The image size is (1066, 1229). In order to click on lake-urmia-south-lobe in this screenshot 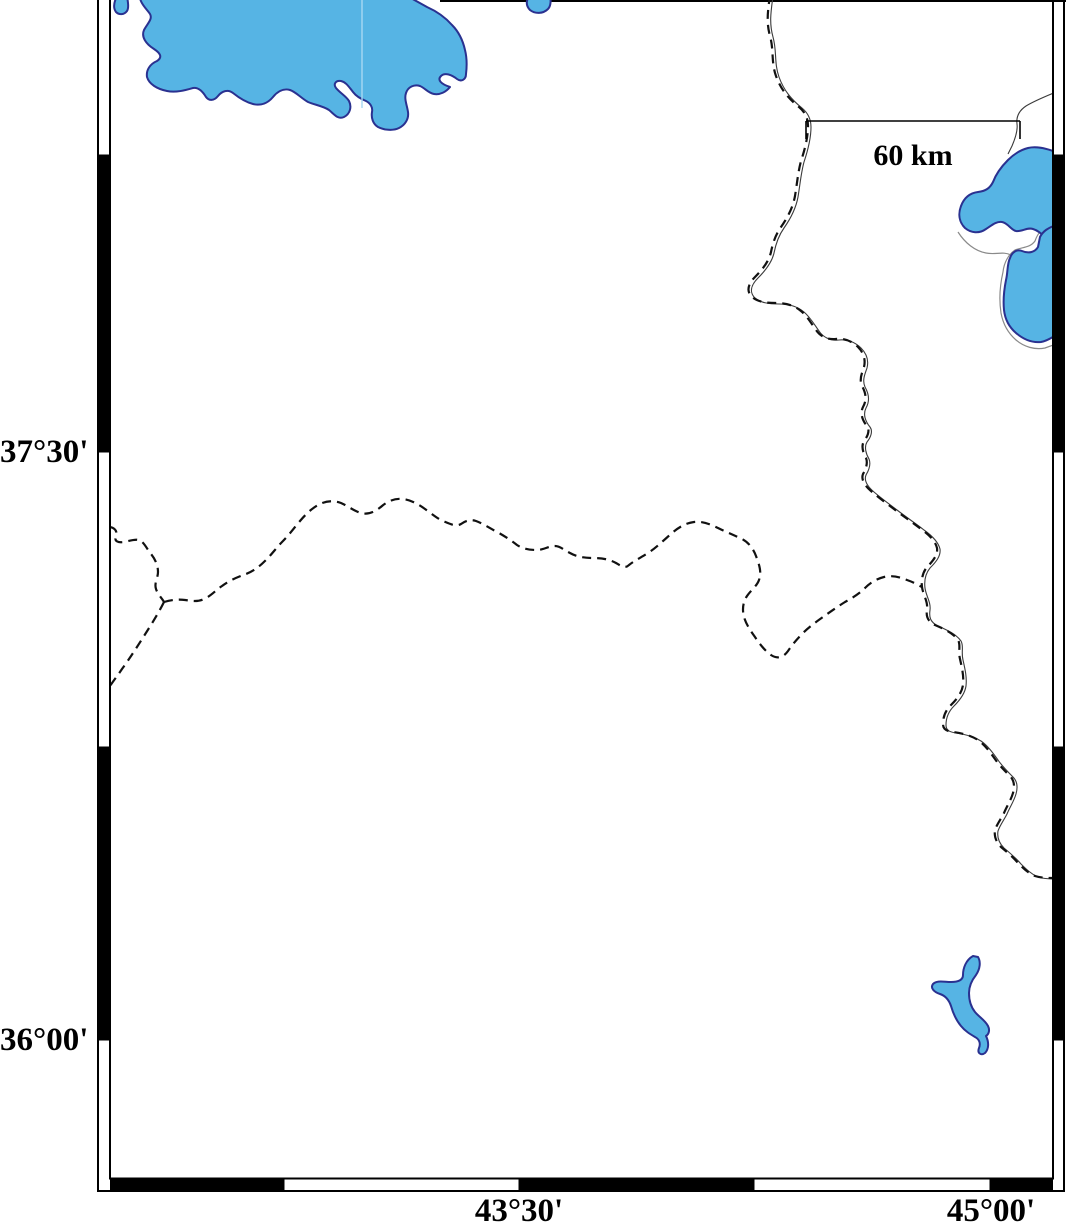, I will do `click(1027, 284)`.